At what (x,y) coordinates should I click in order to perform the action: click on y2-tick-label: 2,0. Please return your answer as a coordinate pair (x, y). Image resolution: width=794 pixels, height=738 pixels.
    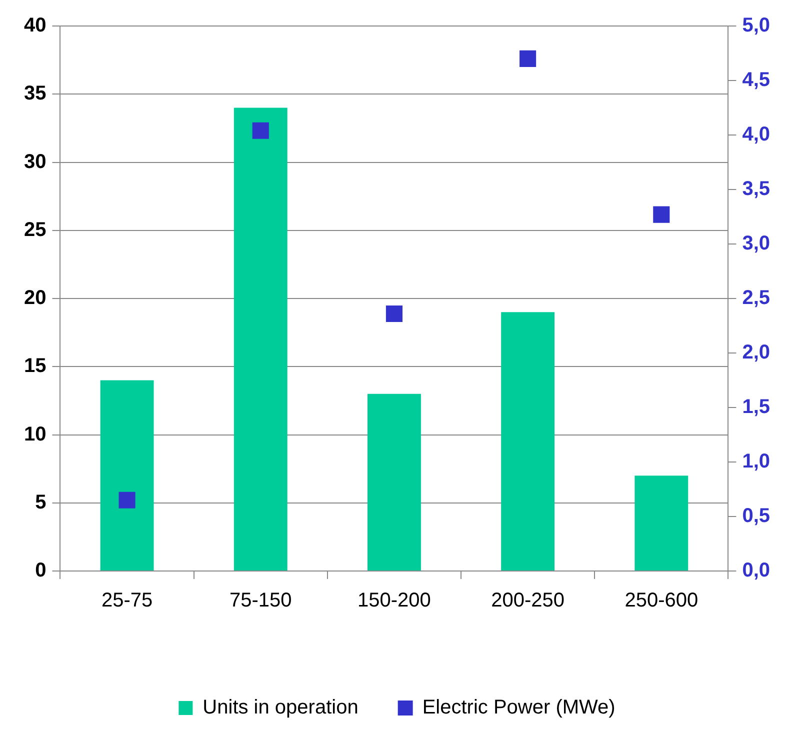
    Looking at the image, I should click on (756, 353).